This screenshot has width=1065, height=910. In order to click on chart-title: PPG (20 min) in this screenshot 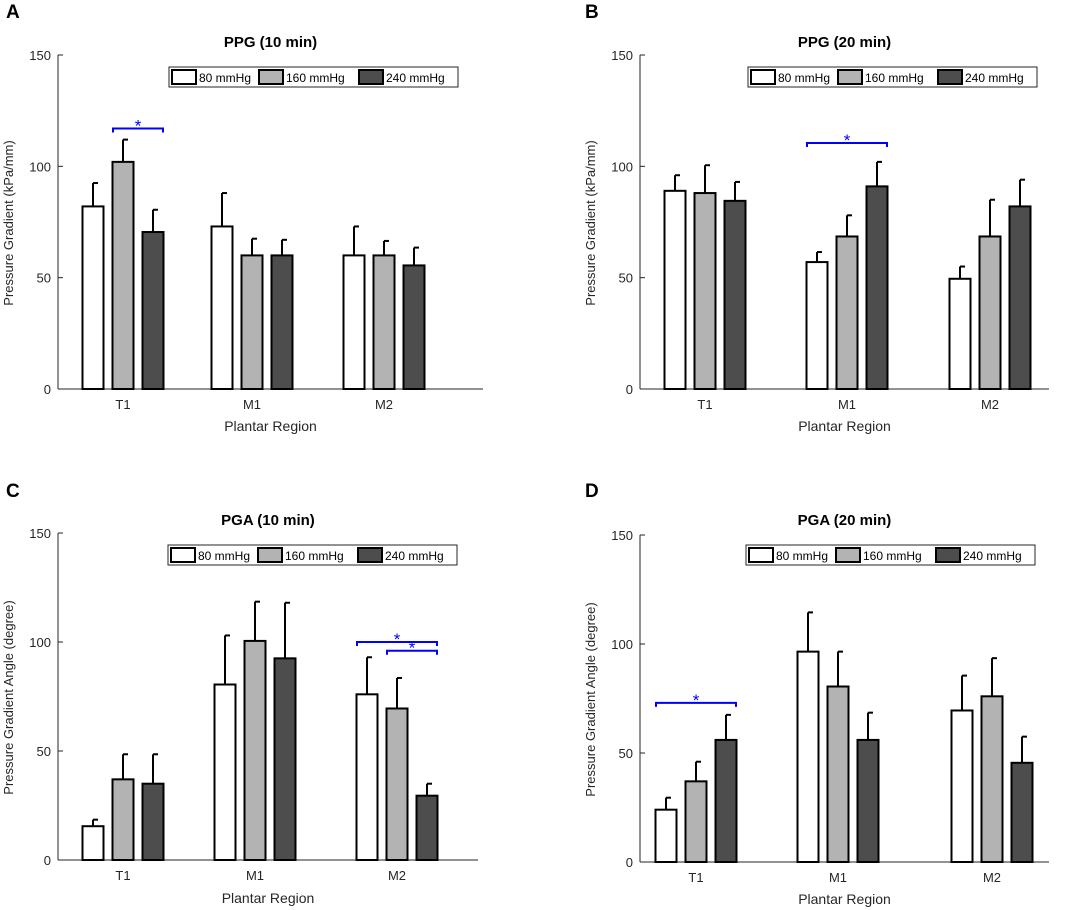, I will do `click(844, 42)`.